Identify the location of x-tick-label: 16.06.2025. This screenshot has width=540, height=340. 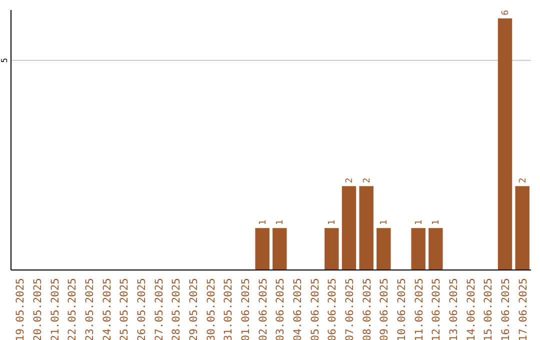
(506, 309).